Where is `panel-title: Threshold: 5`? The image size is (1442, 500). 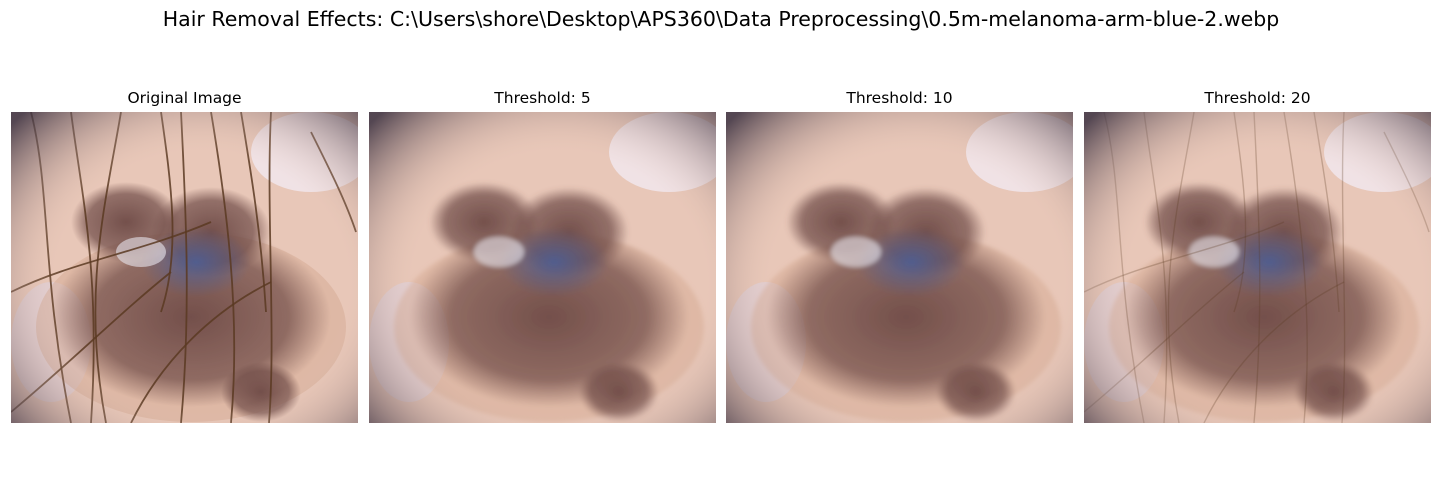
panel-title: Threshold: 5 is located at coordinates (542, 98).